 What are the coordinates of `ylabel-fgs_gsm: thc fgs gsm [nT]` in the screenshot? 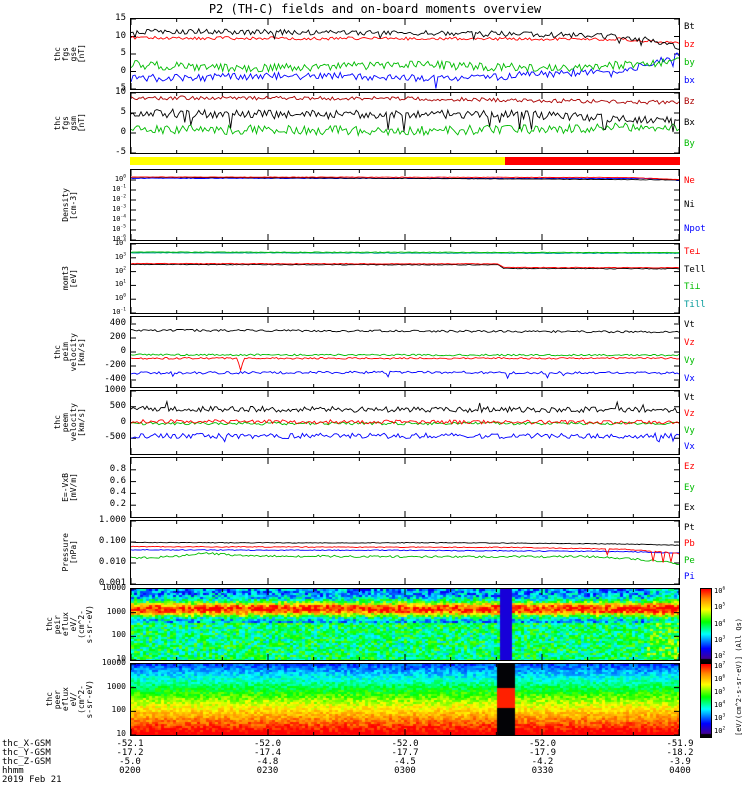 It's located at (70, 123).